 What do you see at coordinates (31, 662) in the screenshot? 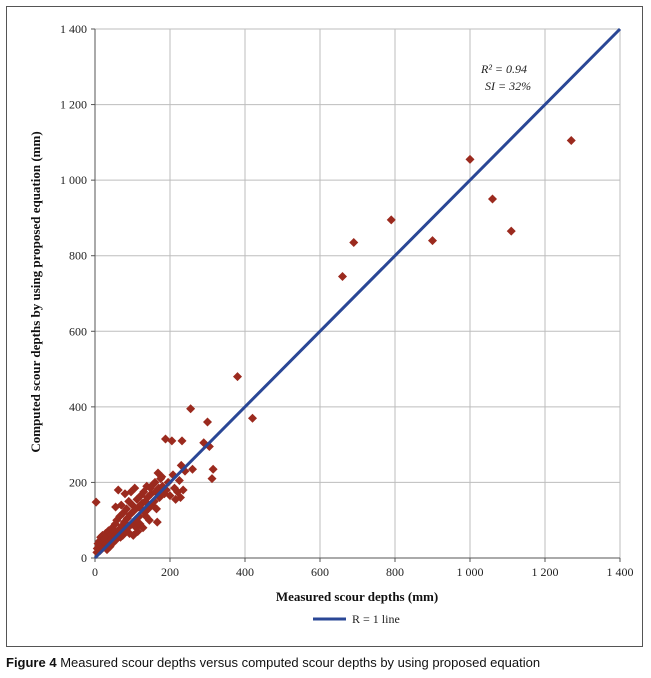
I see `figure-label: Figure 4` at bounding box center [31, 662].